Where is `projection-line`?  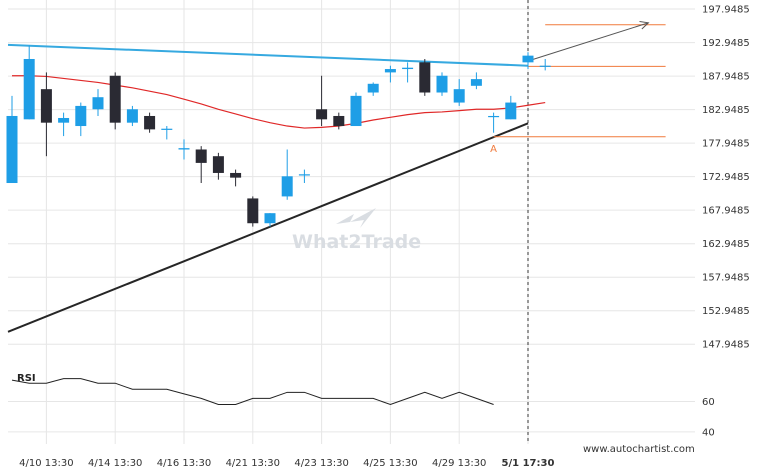
projection-line is located at coordinates (588, 42).